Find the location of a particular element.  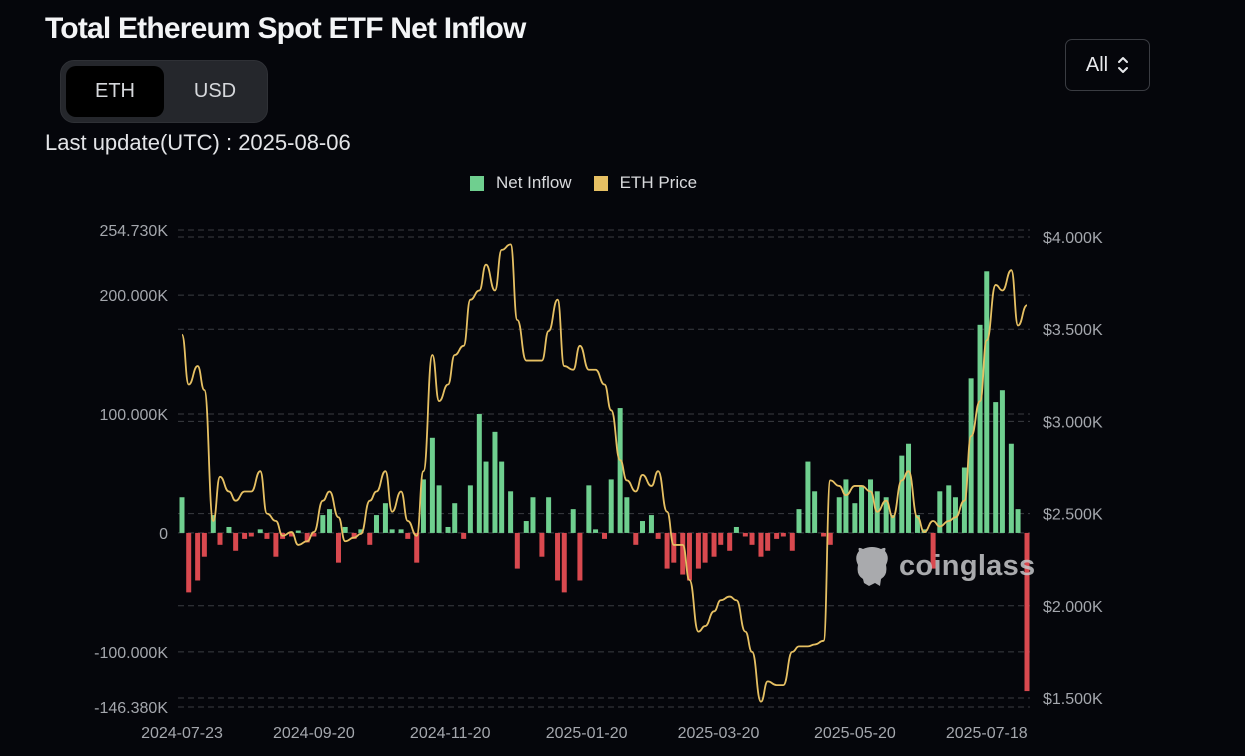

y-left-tick-label: -100.000K is located at coordinates (131, 653).